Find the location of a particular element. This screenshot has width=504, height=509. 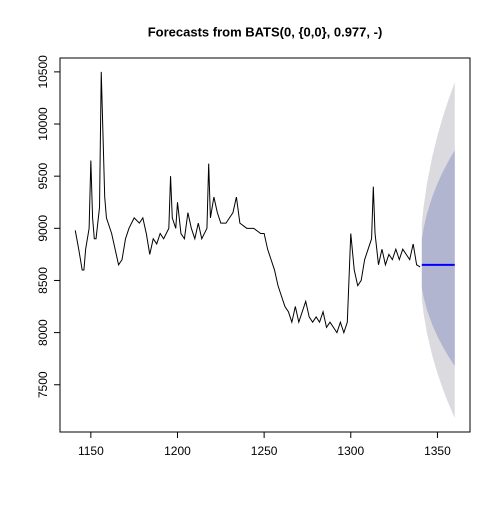

y-tick-label: 8500 is located at coordinates (43, 280).